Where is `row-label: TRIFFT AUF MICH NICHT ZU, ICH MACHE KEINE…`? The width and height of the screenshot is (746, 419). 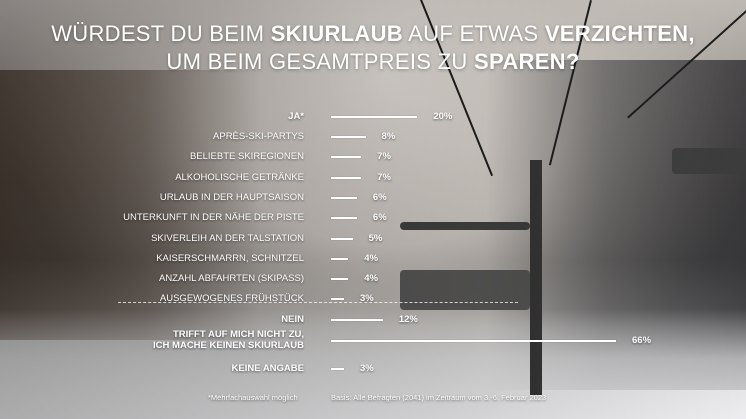 row-label: TRIFFT AUF MICH NICHT ZU, ICH MACHE KEINE… is located at coordinates (228, 340).